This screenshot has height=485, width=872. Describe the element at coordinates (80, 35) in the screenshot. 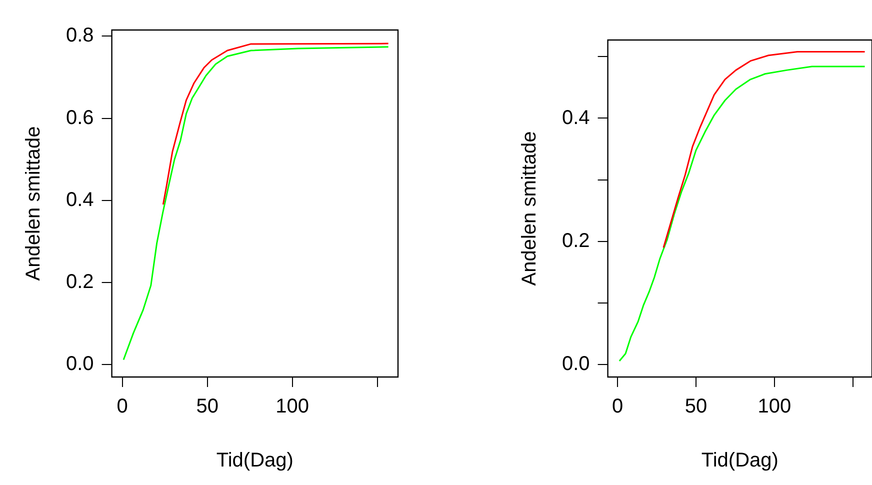

I see `y-tick-label: 0.8` at that location.